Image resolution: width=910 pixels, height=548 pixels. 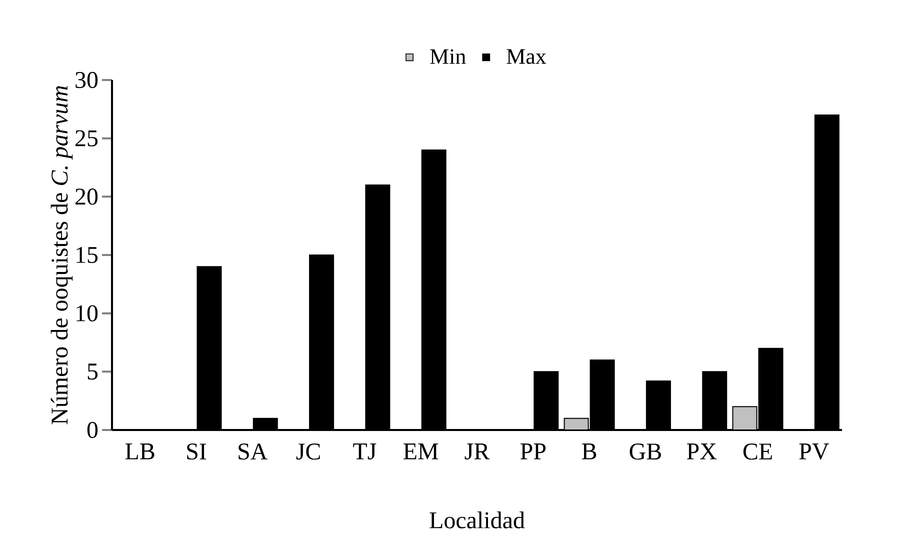 I want to click on x-tick-label: JR, so click(x=477, y=452).